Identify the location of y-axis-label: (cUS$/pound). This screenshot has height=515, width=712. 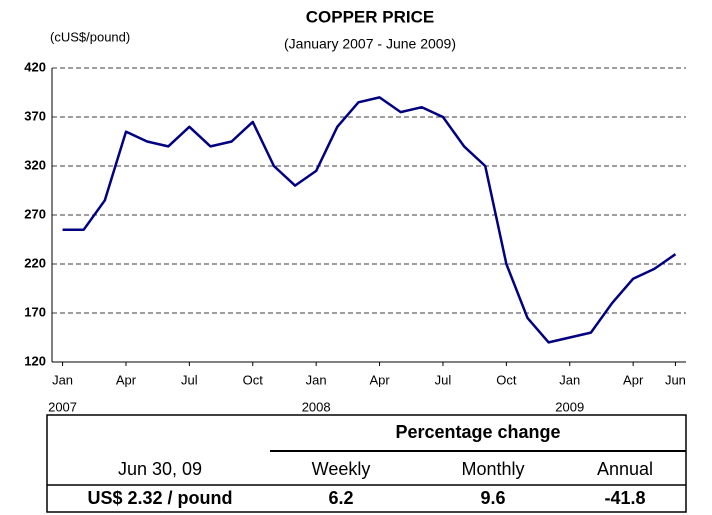
(90, 36).